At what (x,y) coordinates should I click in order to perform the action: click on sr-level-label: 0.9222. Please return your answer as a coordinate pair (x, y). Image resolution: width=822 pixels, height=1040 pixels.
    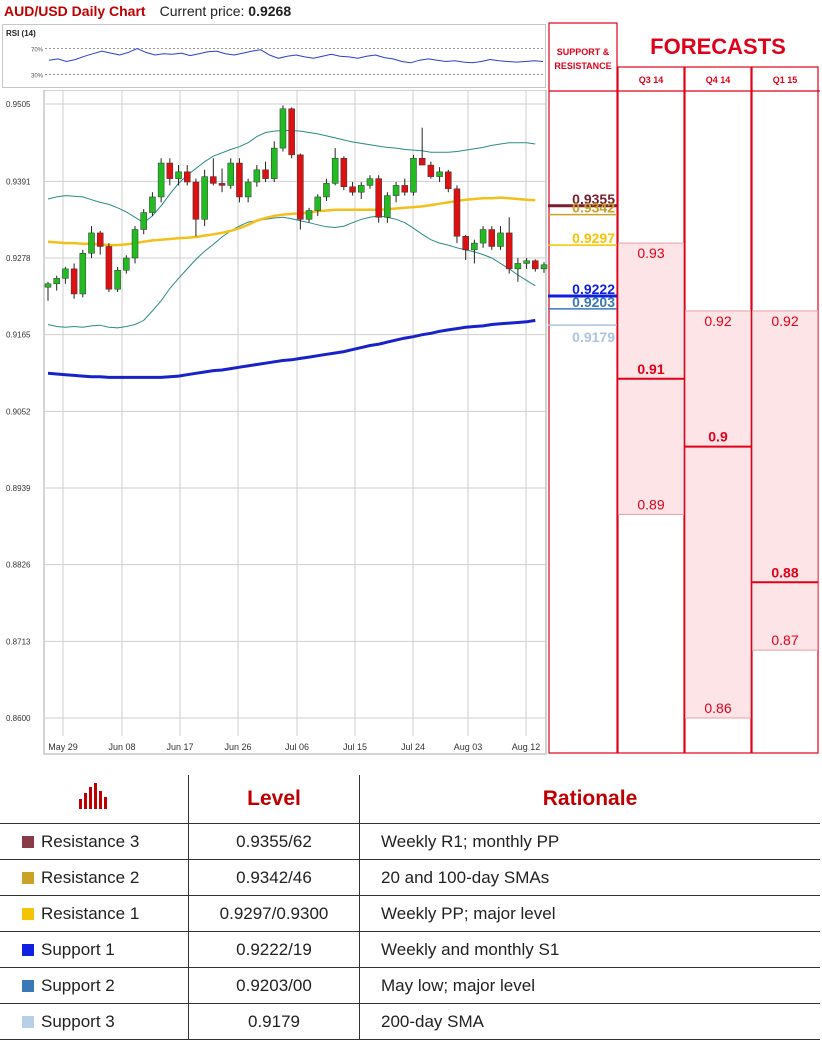
    Looking at the image, I should click on (593, 289).